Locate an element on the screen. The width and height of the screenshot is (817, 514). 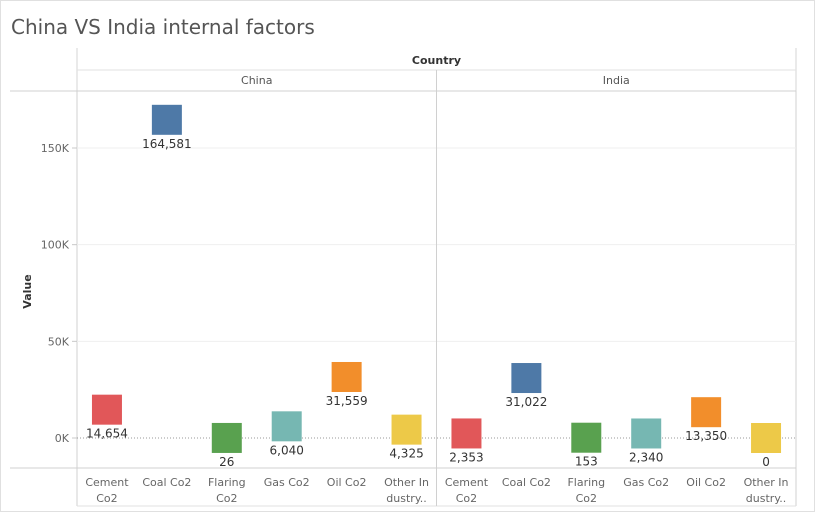
data-mark-india-gas-co2 is located at coordinates (646, 433).